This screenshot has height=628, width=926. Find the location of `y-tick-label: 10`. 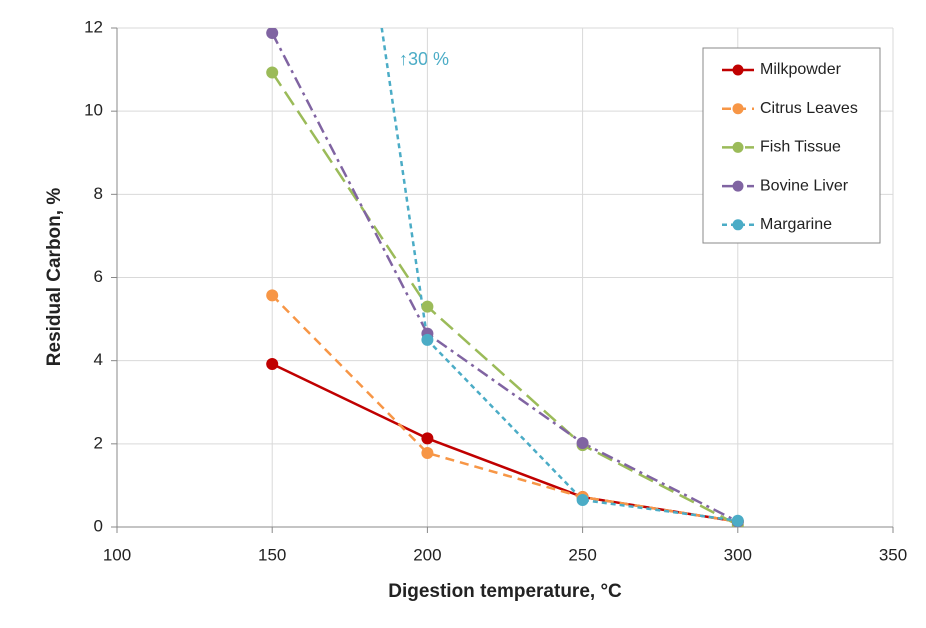

y-tick-label: 10 is located at coordinates (93, 110).